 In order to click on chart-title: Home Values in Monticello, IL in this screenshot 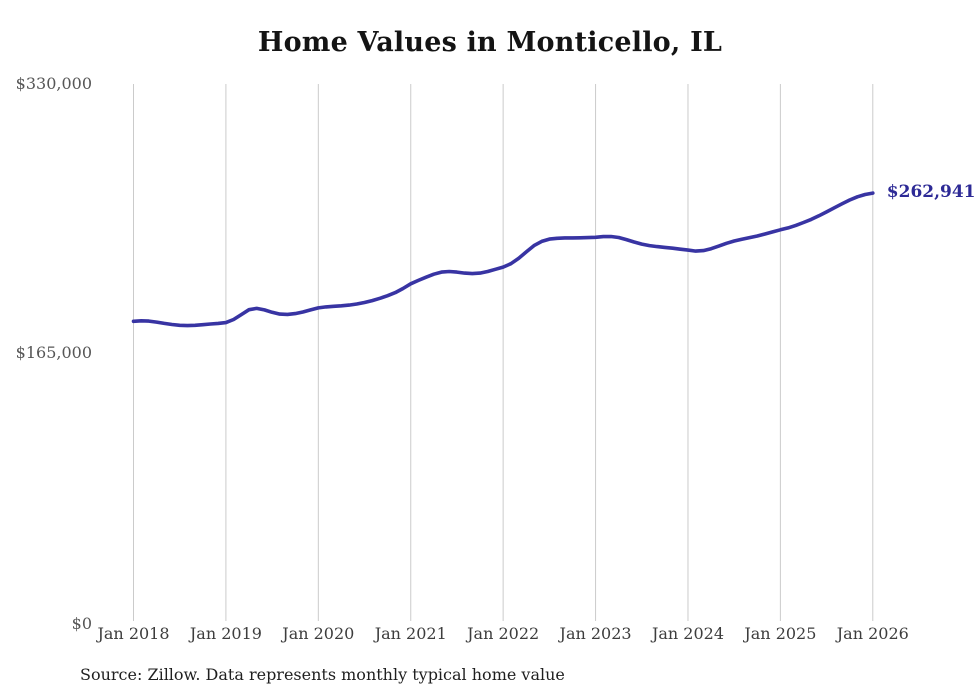, I will do `click(490, 42)`.